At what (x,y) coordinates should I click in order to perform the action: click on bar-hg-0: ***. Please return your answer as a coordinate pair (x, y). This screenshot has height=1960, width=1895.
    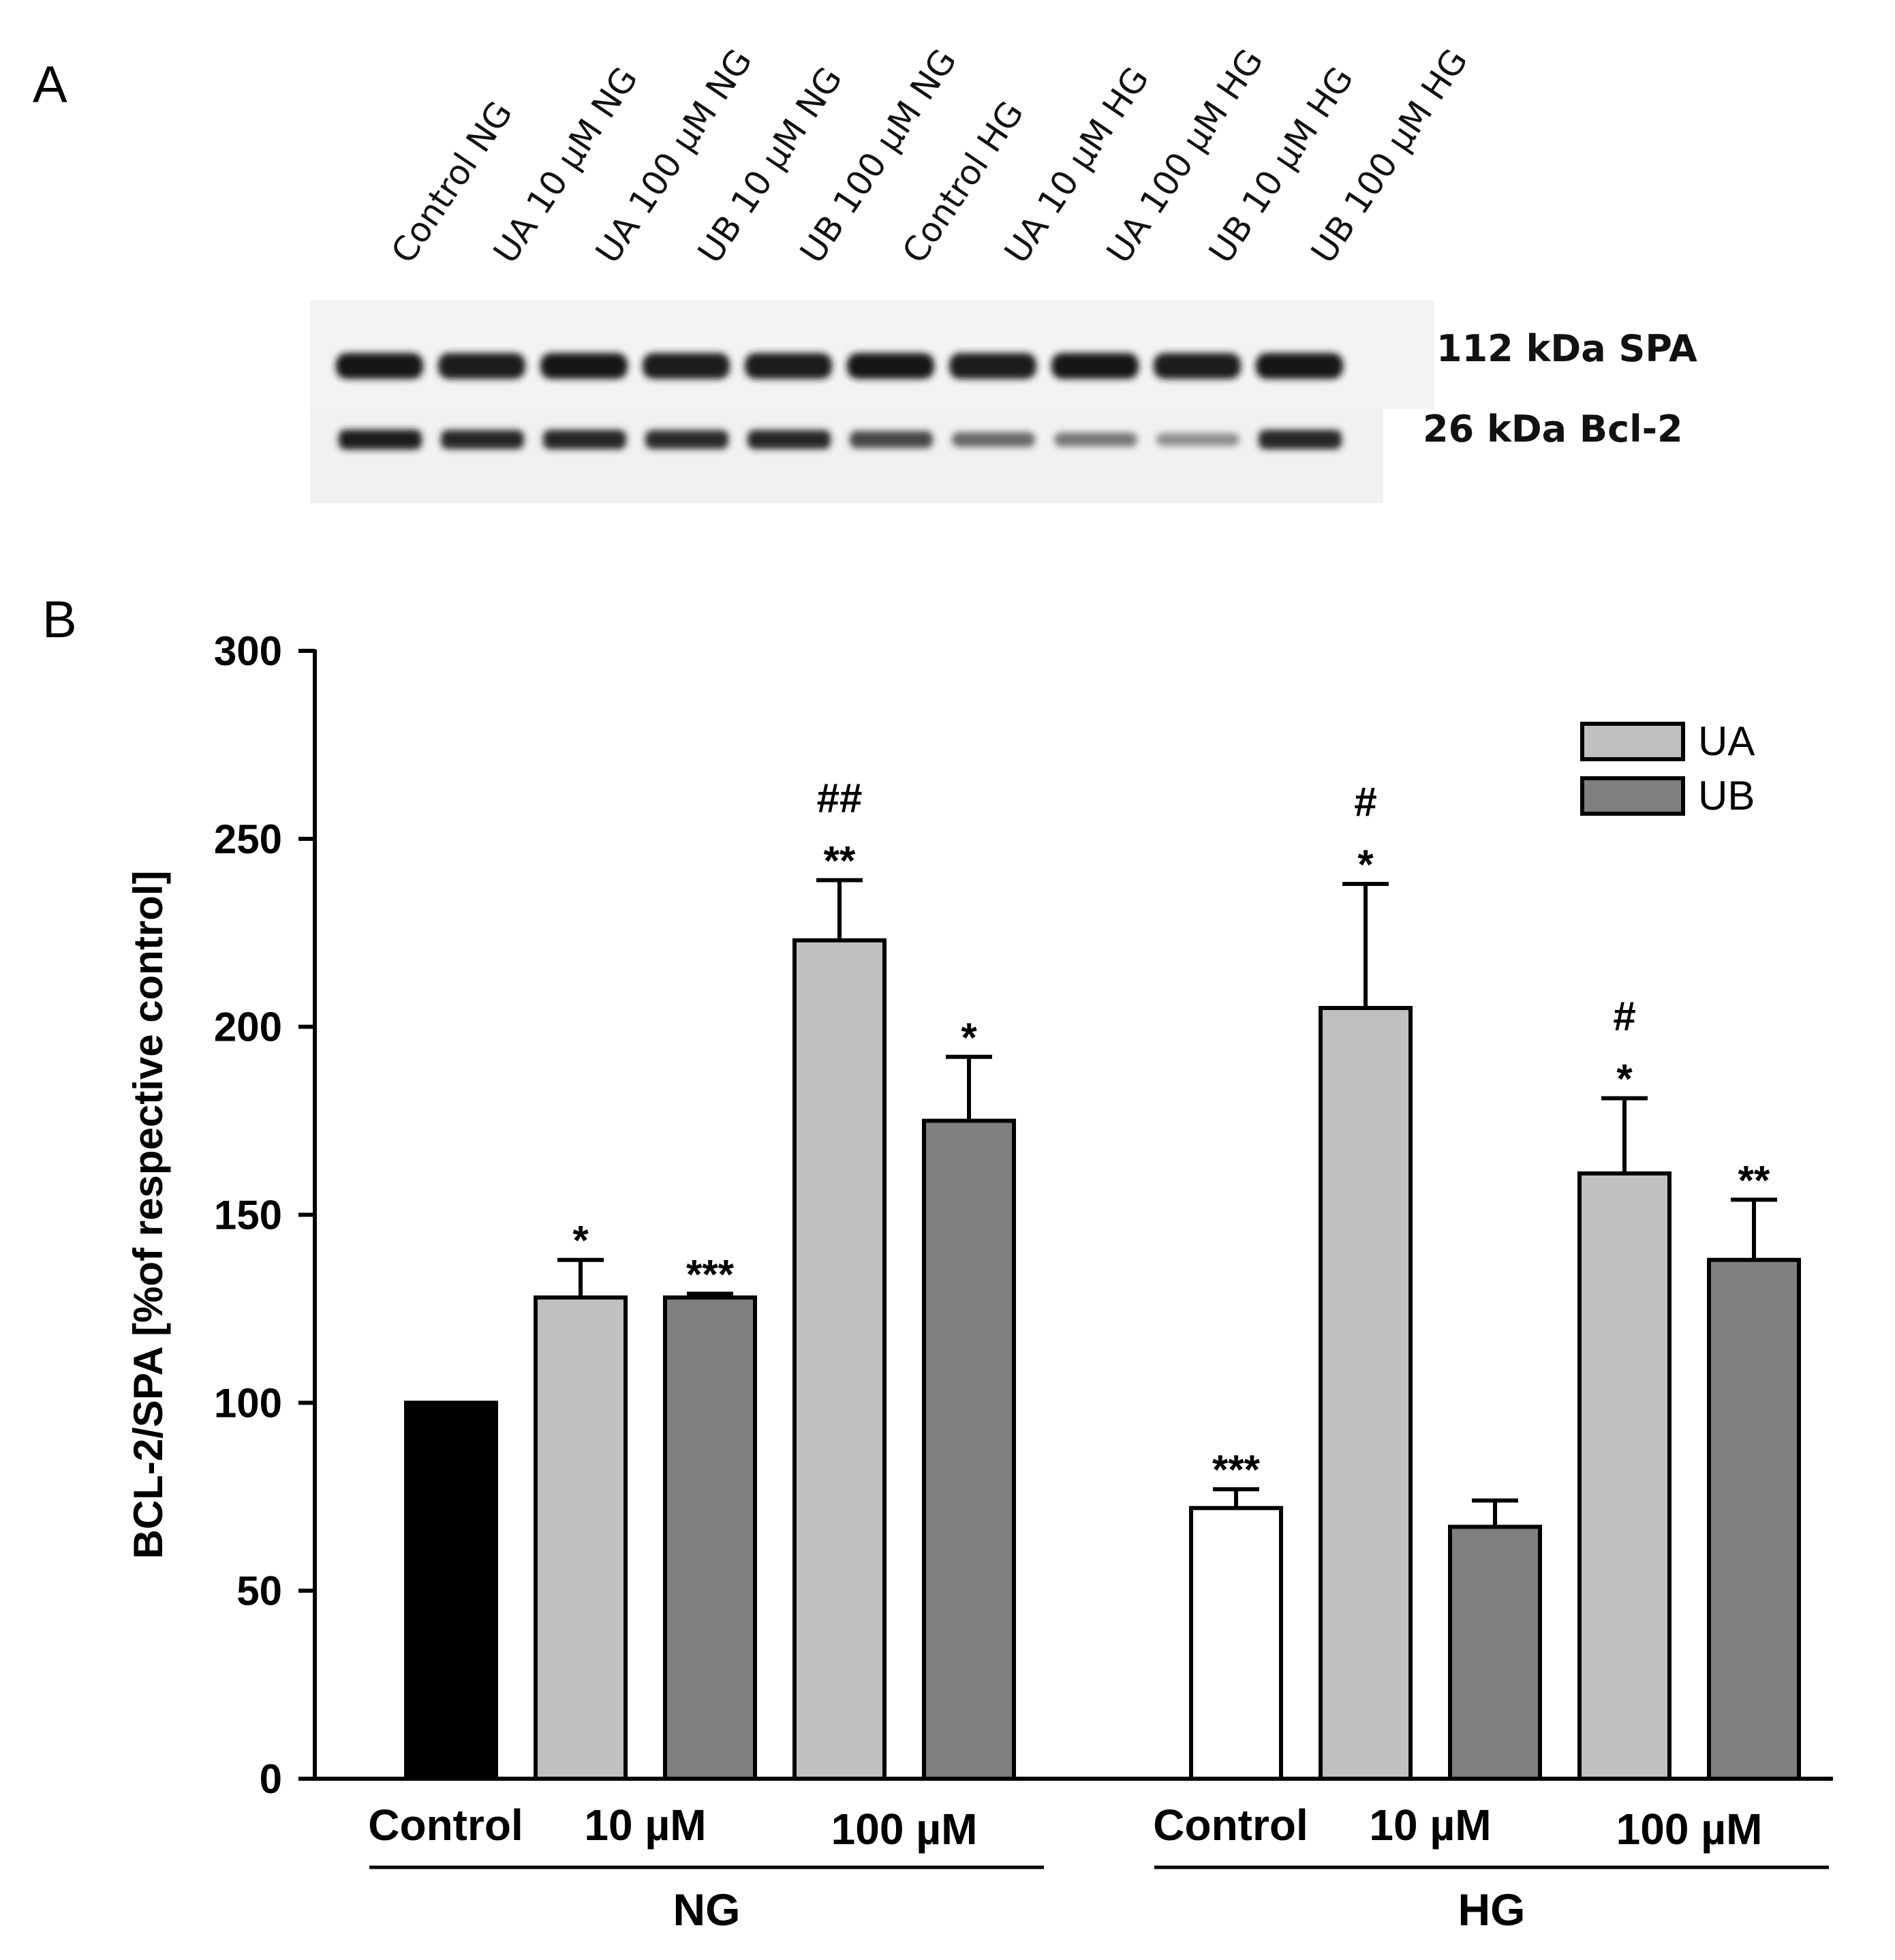
    Looking at the image, I should click on (1236, 1614).